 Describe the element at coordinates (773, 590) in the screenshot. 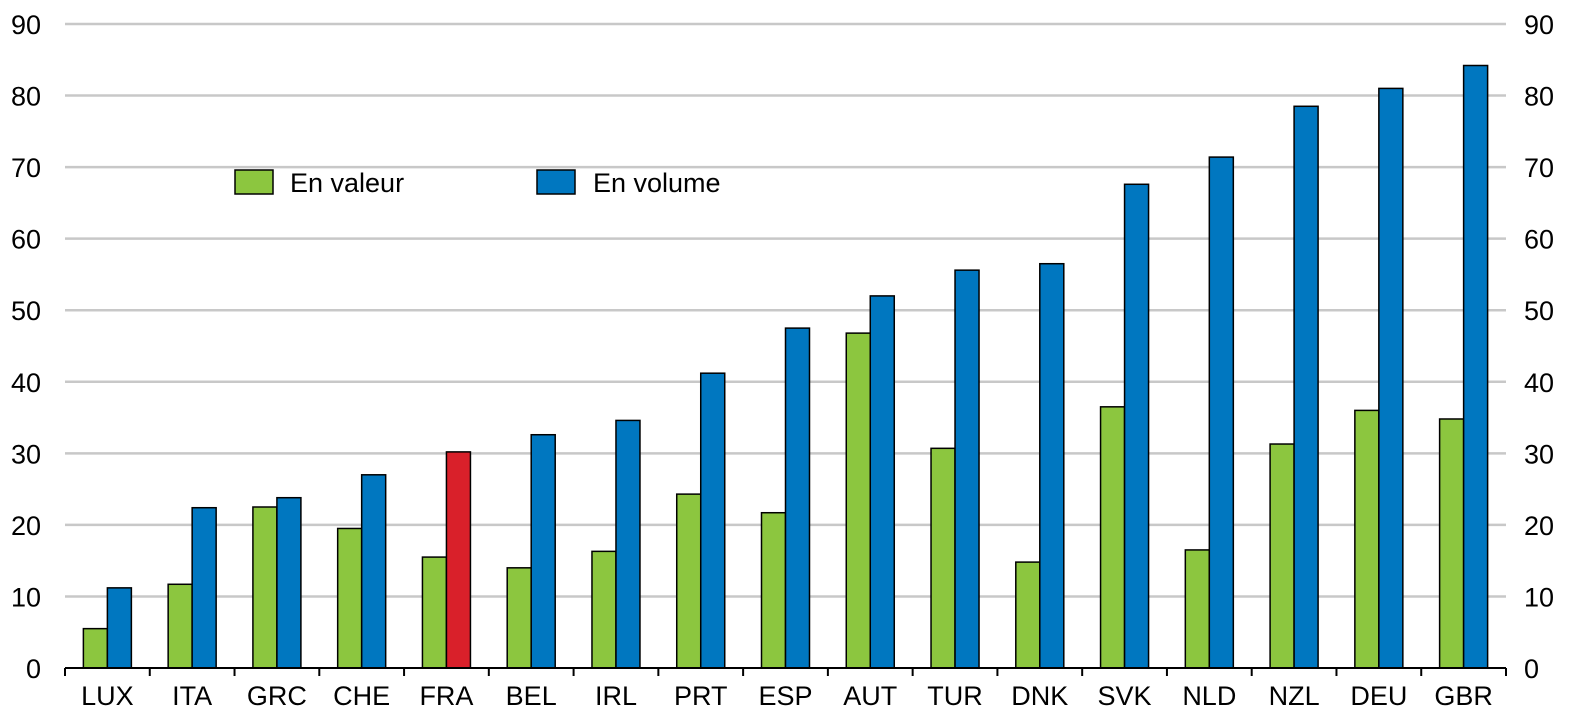

I see `bar-esp-valeur` at that location.